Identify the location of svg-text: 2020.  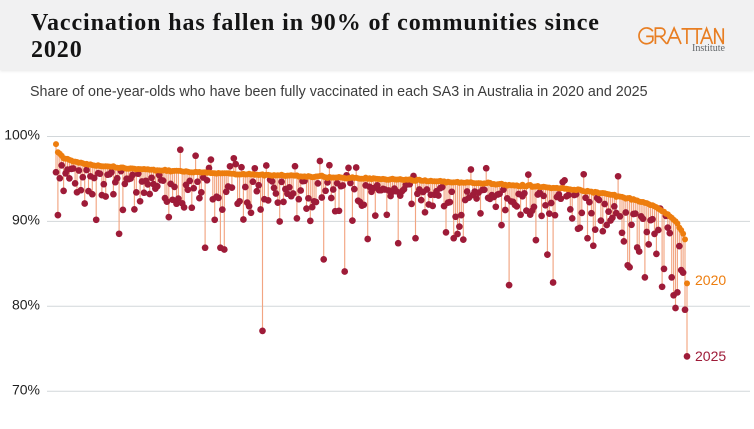
(710, 280).